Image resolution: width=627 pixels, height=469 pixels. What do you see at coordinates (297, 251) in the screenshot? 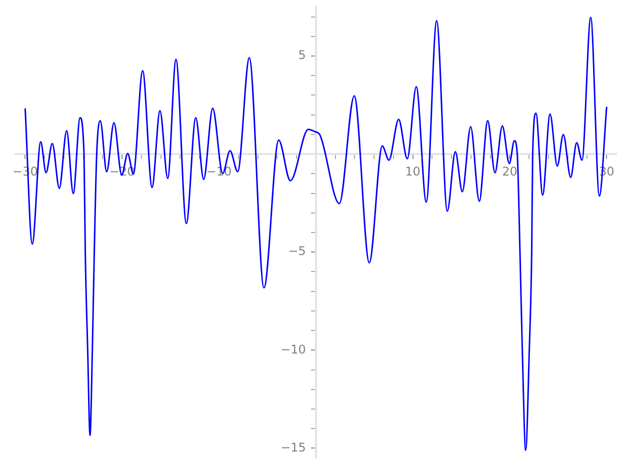
I see `y-tick-label: −5` at bounding box center [297, 251].